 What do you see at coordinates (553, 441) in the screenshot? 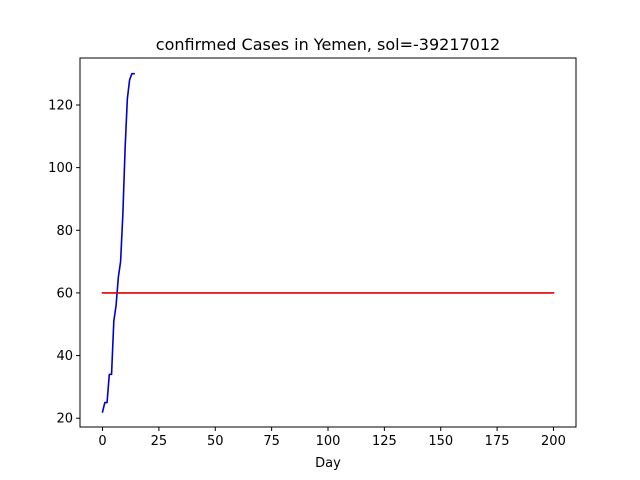
I see `x-tick-label-200: 200` at bounding box center [553, 441].